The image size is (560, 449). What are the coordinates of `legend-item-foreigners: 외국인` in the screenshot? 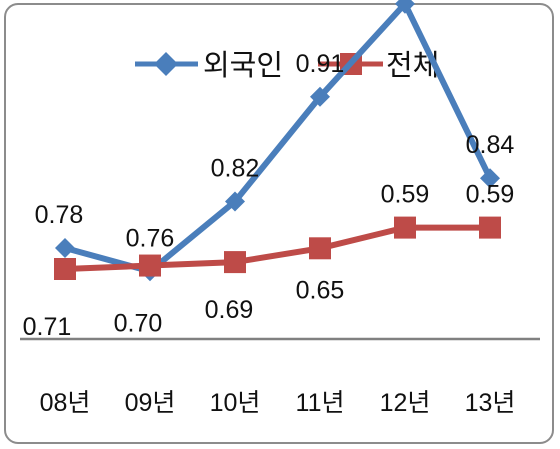 It's located at (209, 66).